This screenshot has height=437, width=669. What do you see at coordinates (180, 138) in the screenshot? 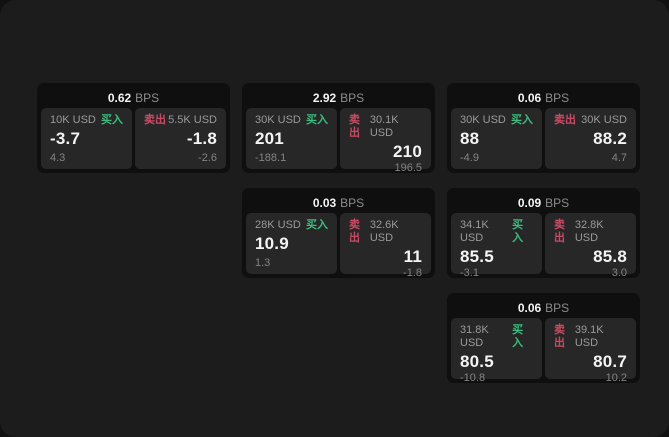
I see `sell-quote-panel: 卖出 5.5K USD -1.8 -2.6` at bounding box center [180, 138].